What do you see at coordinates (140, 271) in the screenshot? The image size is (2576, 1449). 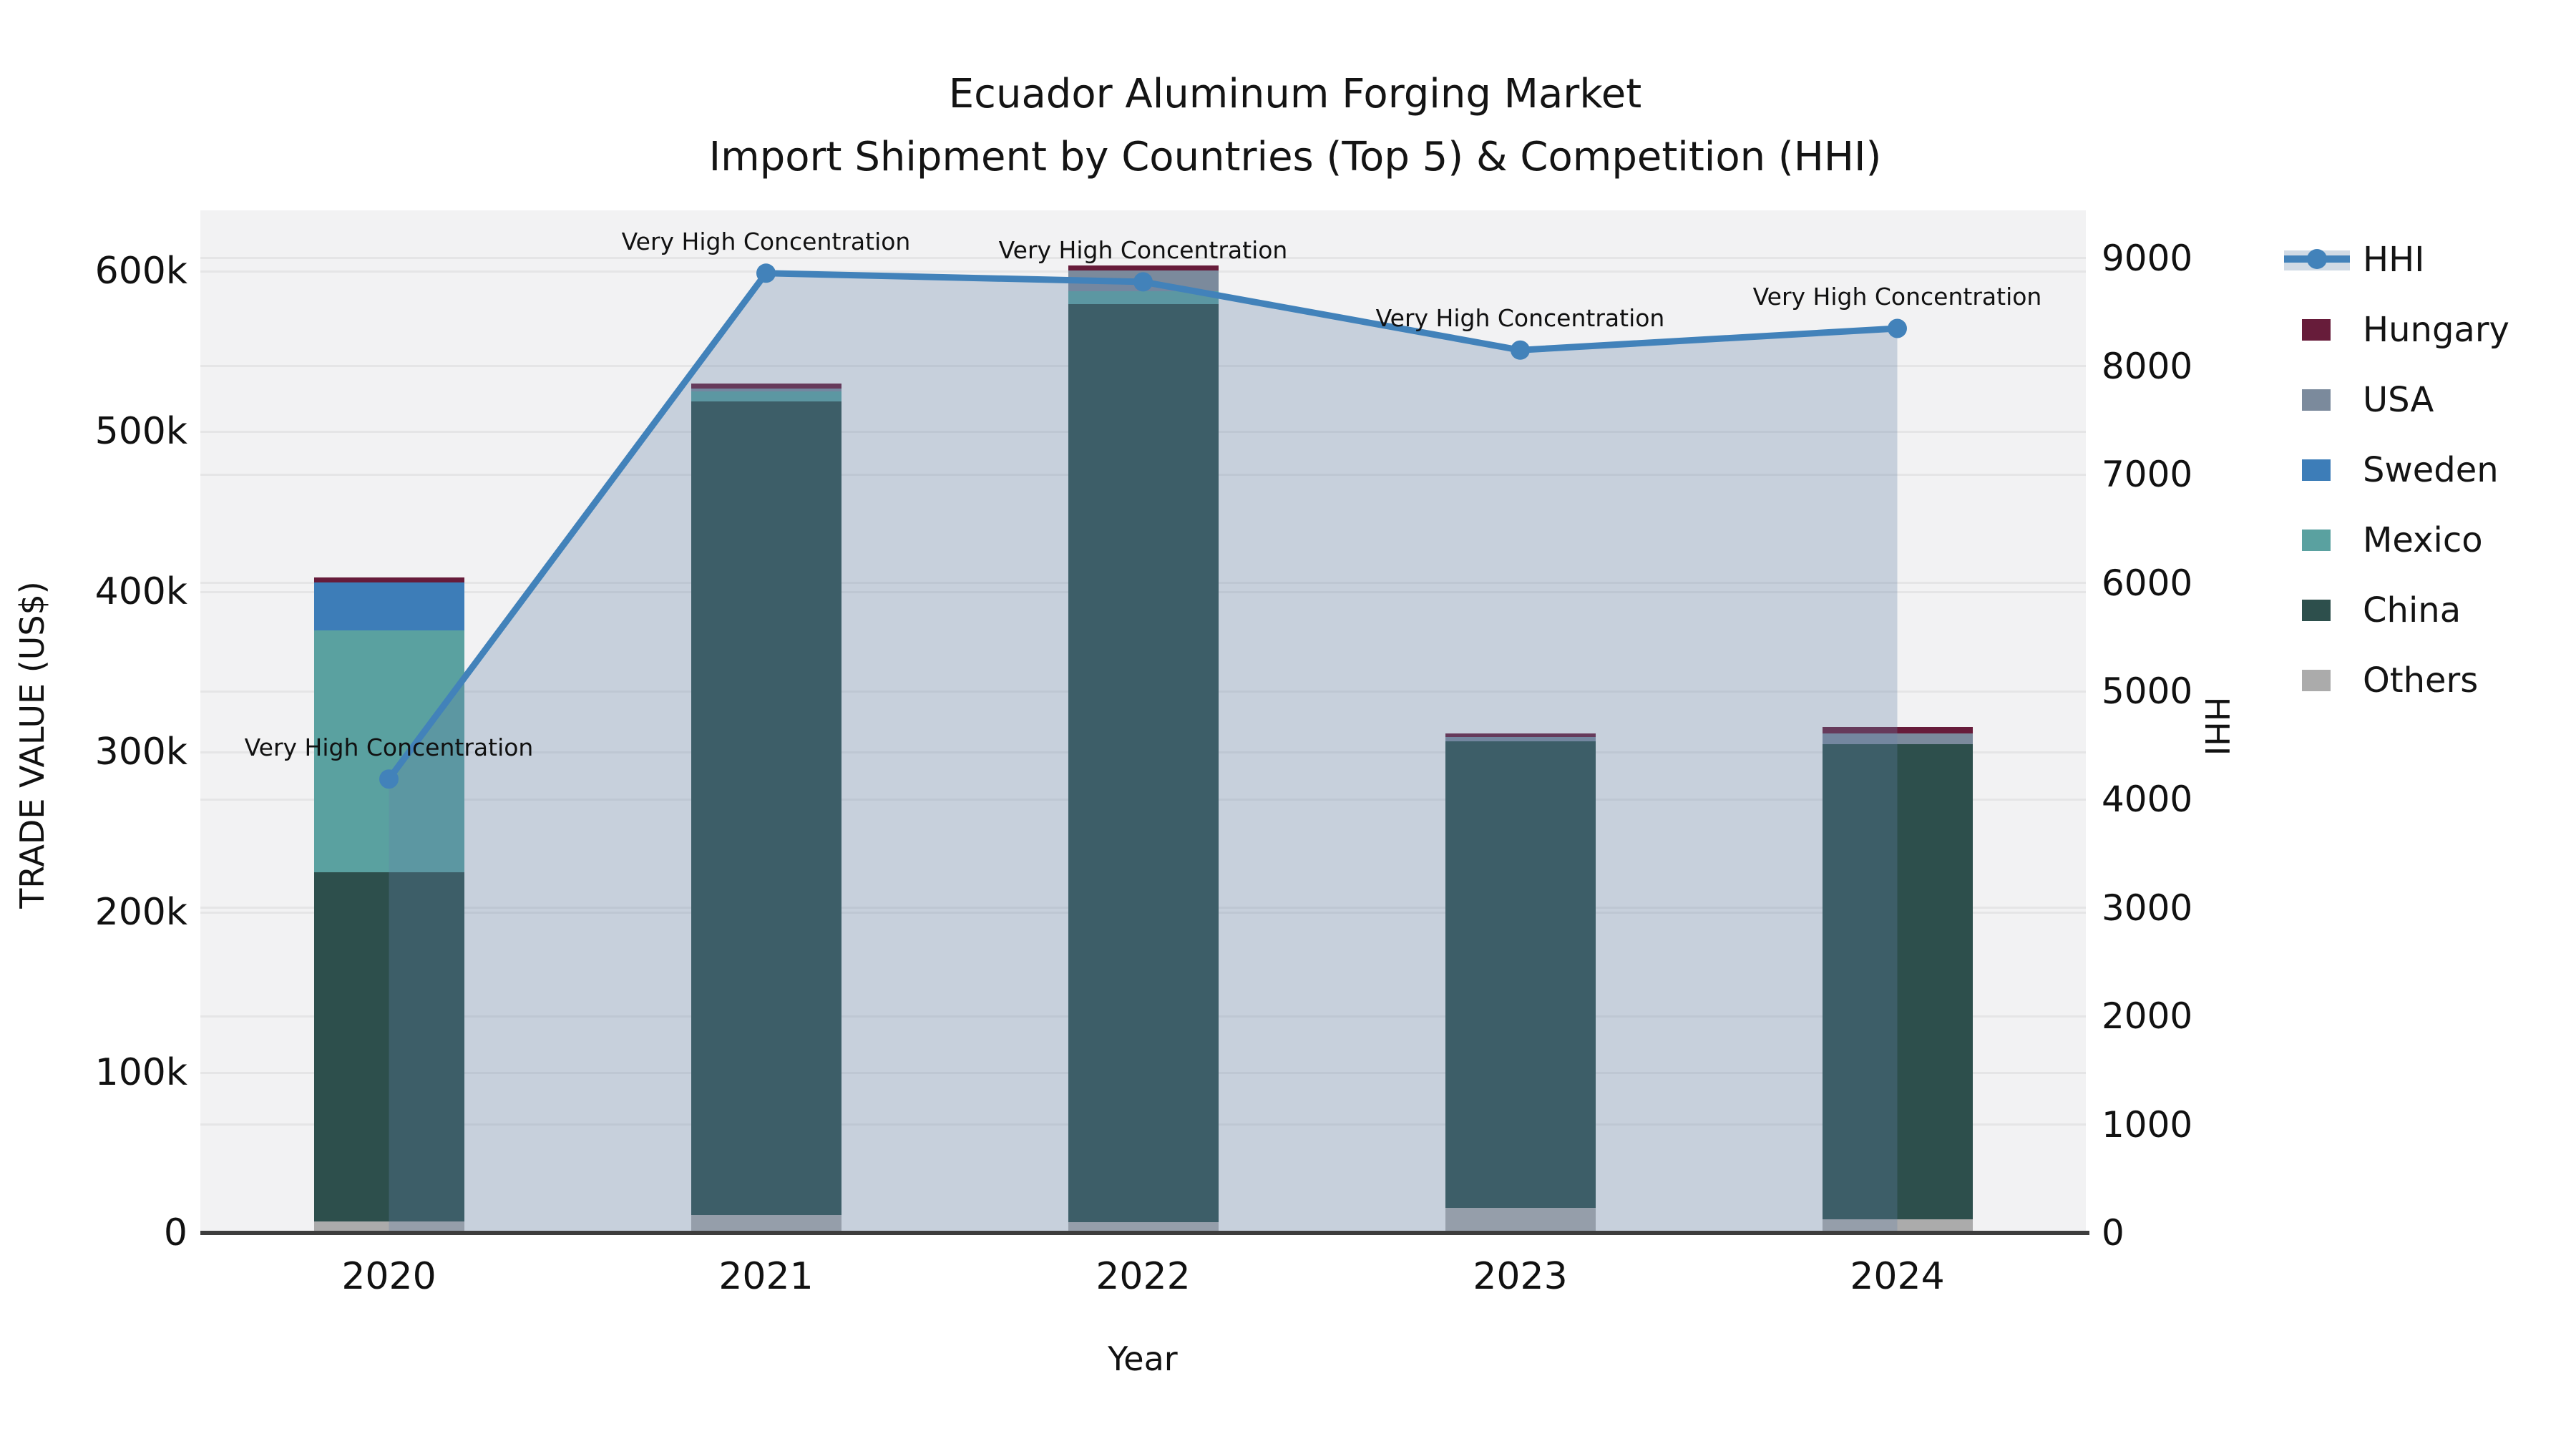 I see `y-left-tick-600k: 600k` at bounding box center [140, 271].